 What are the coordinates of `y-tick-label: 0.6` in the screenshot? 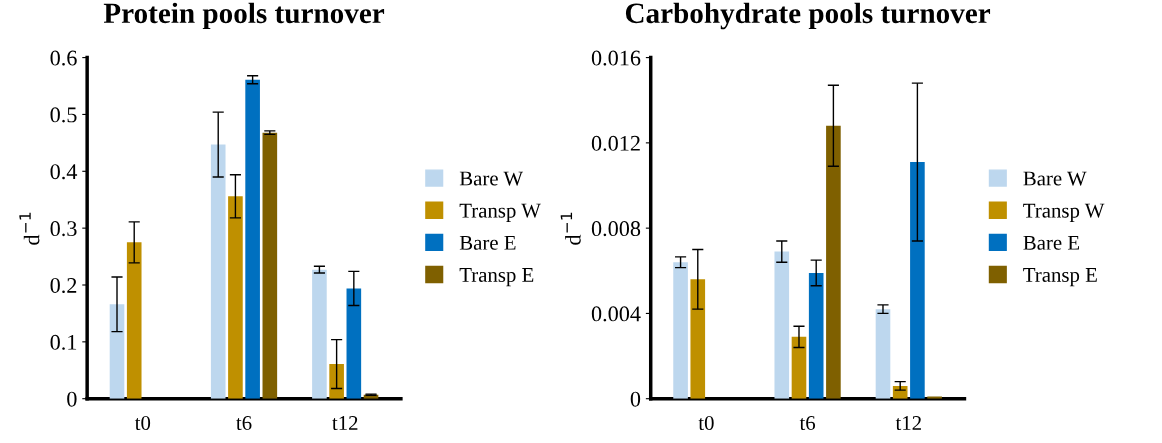 It's located at (63, 58).